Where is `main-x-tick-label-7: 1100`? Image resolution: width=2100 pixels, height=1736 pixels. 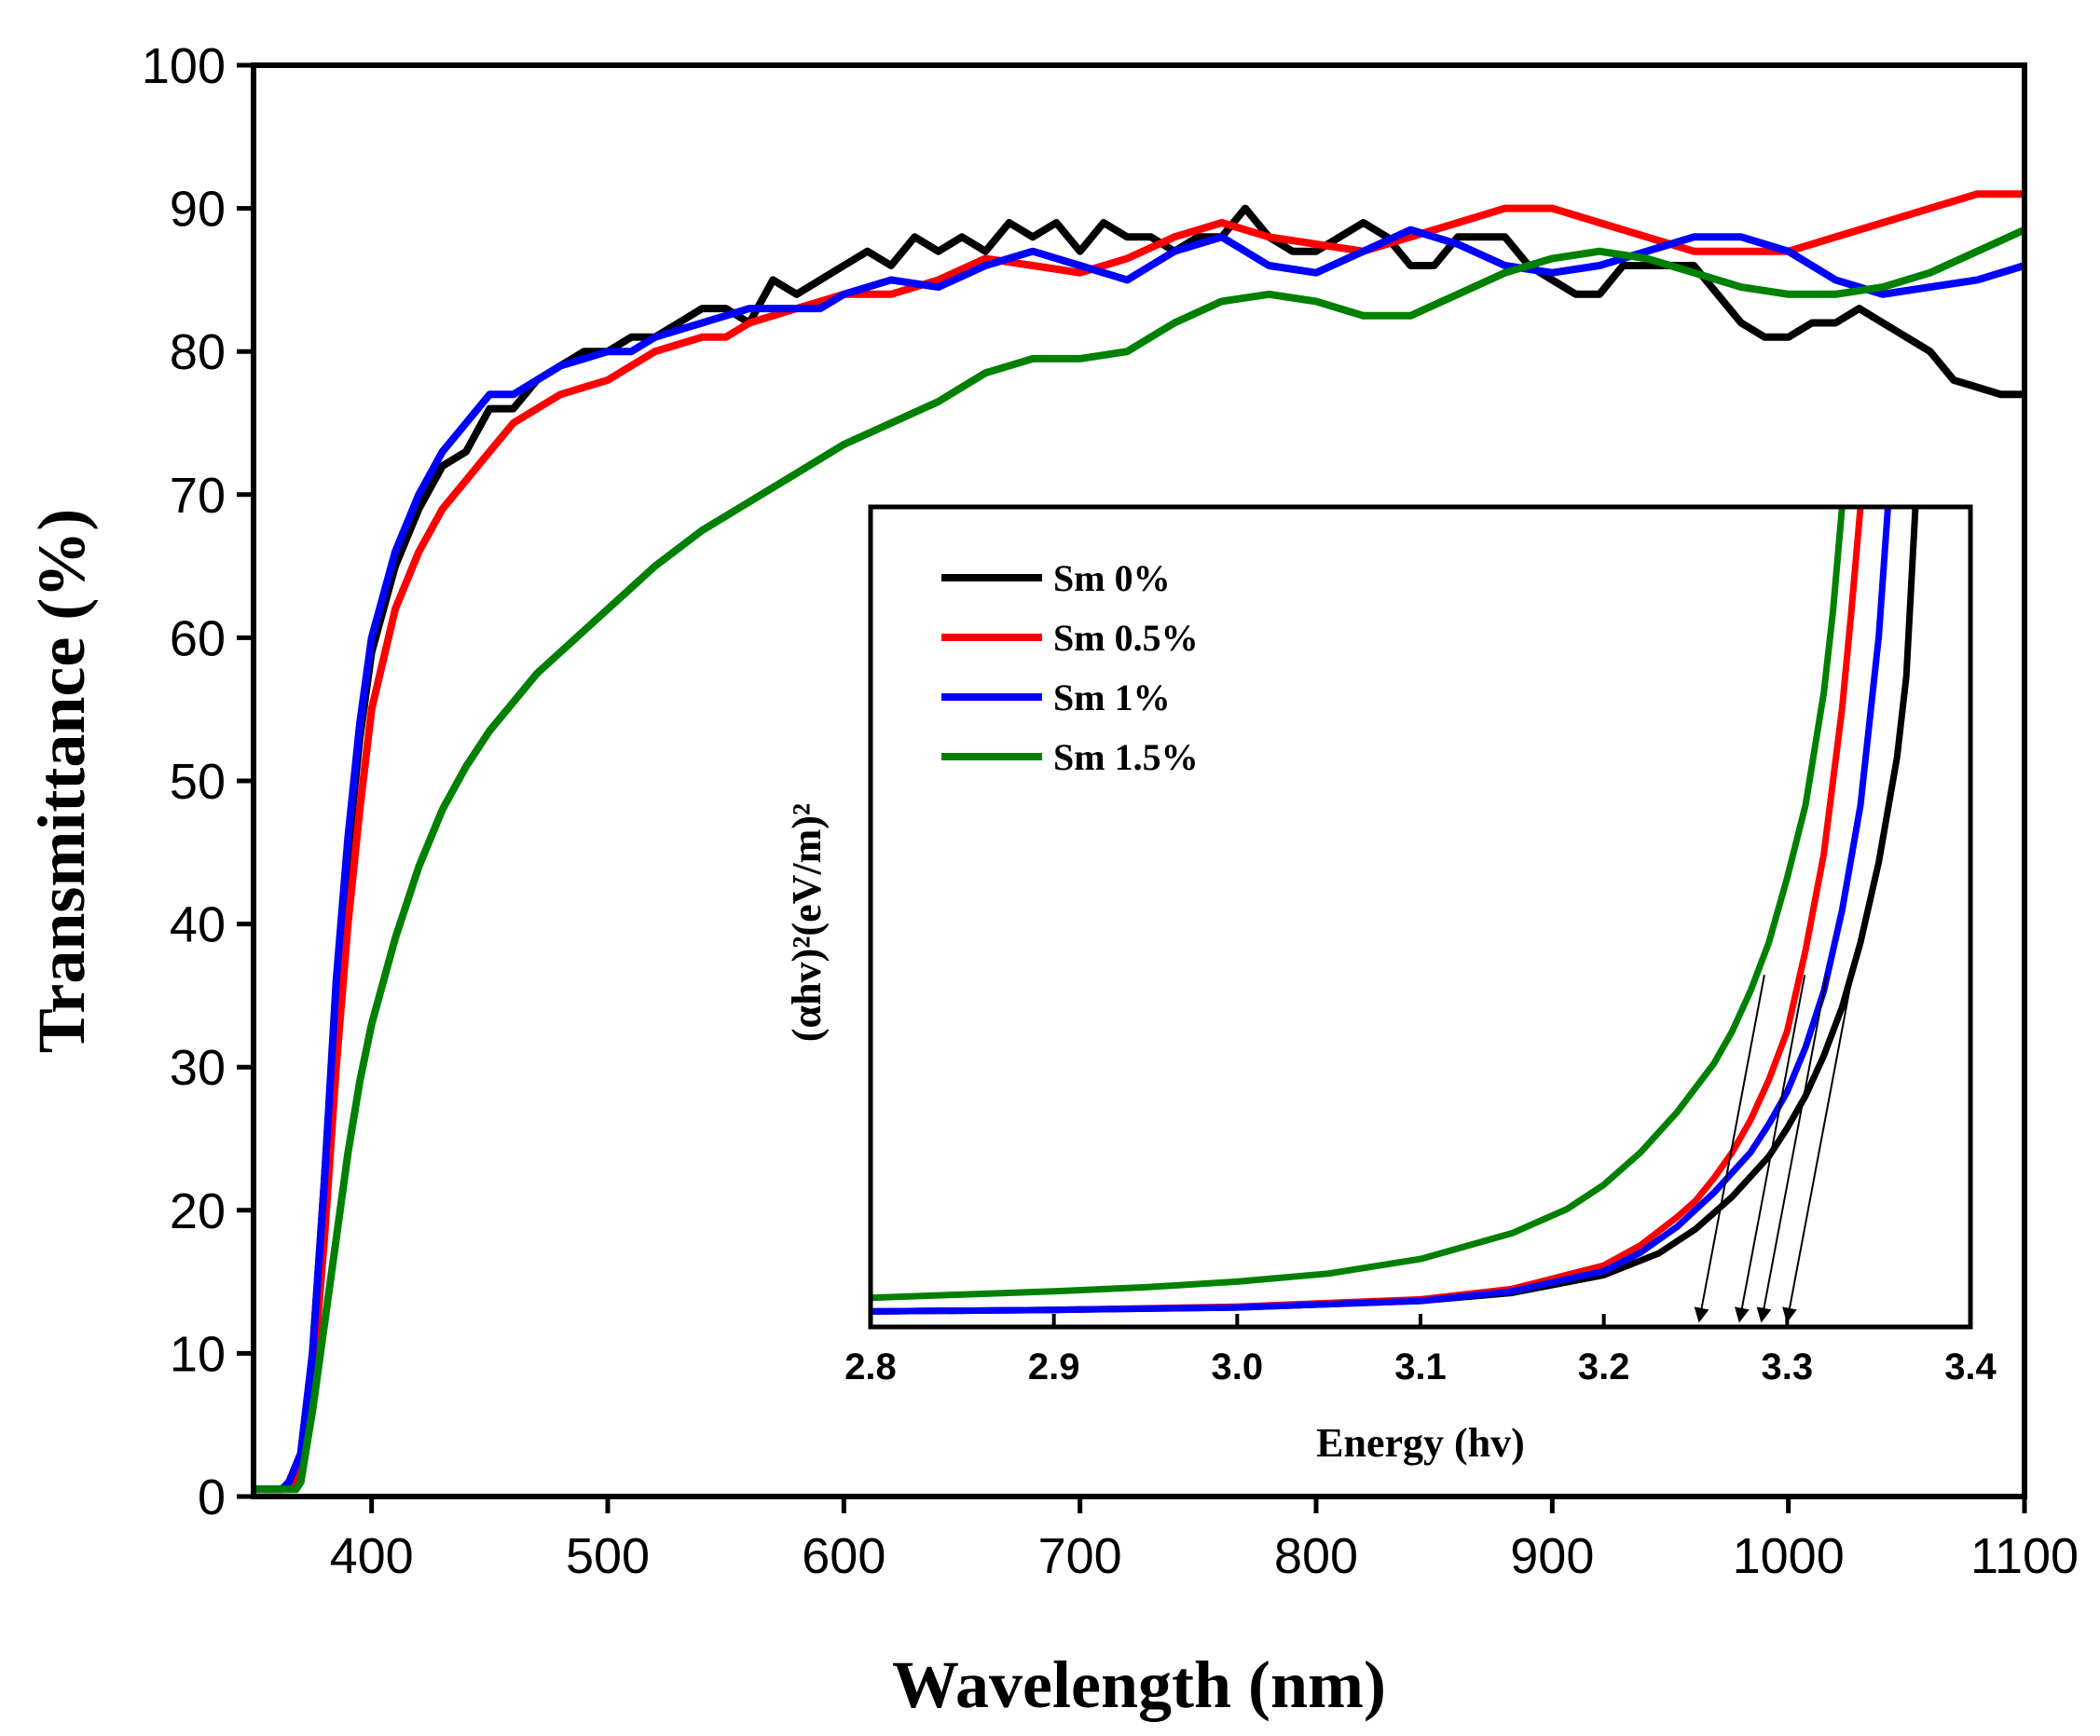
main-x-tick-label-7: 1100 is located at coordinates (2025, 1556).